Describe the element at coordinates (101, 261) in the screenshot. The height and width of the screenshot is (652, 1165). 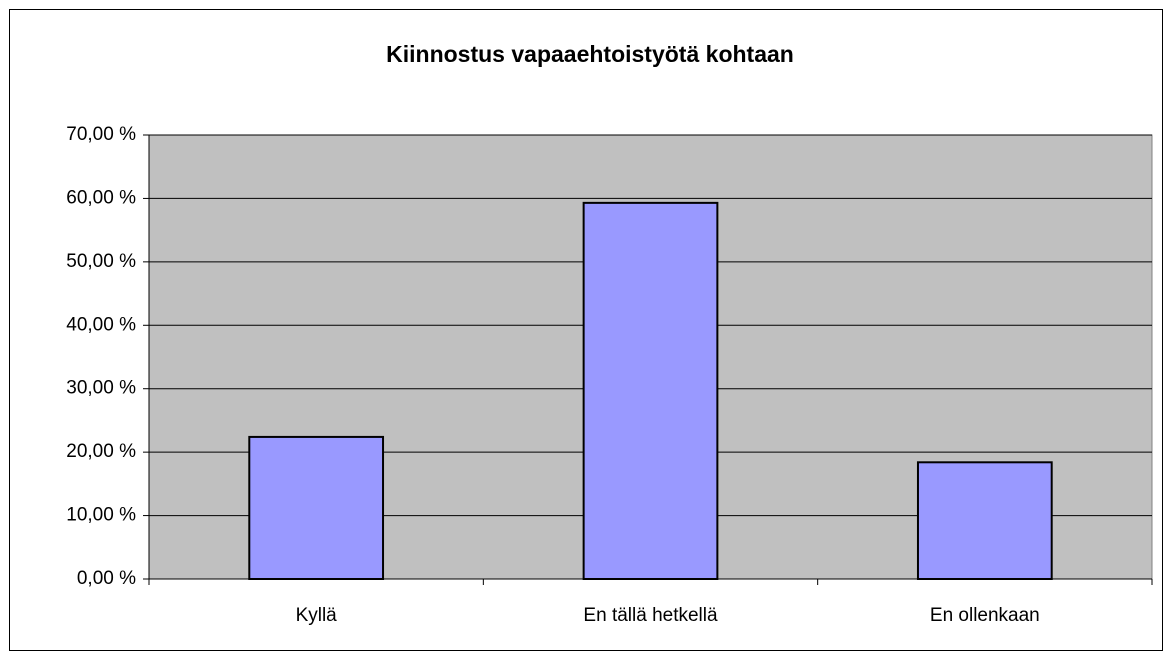
I see `y-tick-label: 50,00 %` at that location.